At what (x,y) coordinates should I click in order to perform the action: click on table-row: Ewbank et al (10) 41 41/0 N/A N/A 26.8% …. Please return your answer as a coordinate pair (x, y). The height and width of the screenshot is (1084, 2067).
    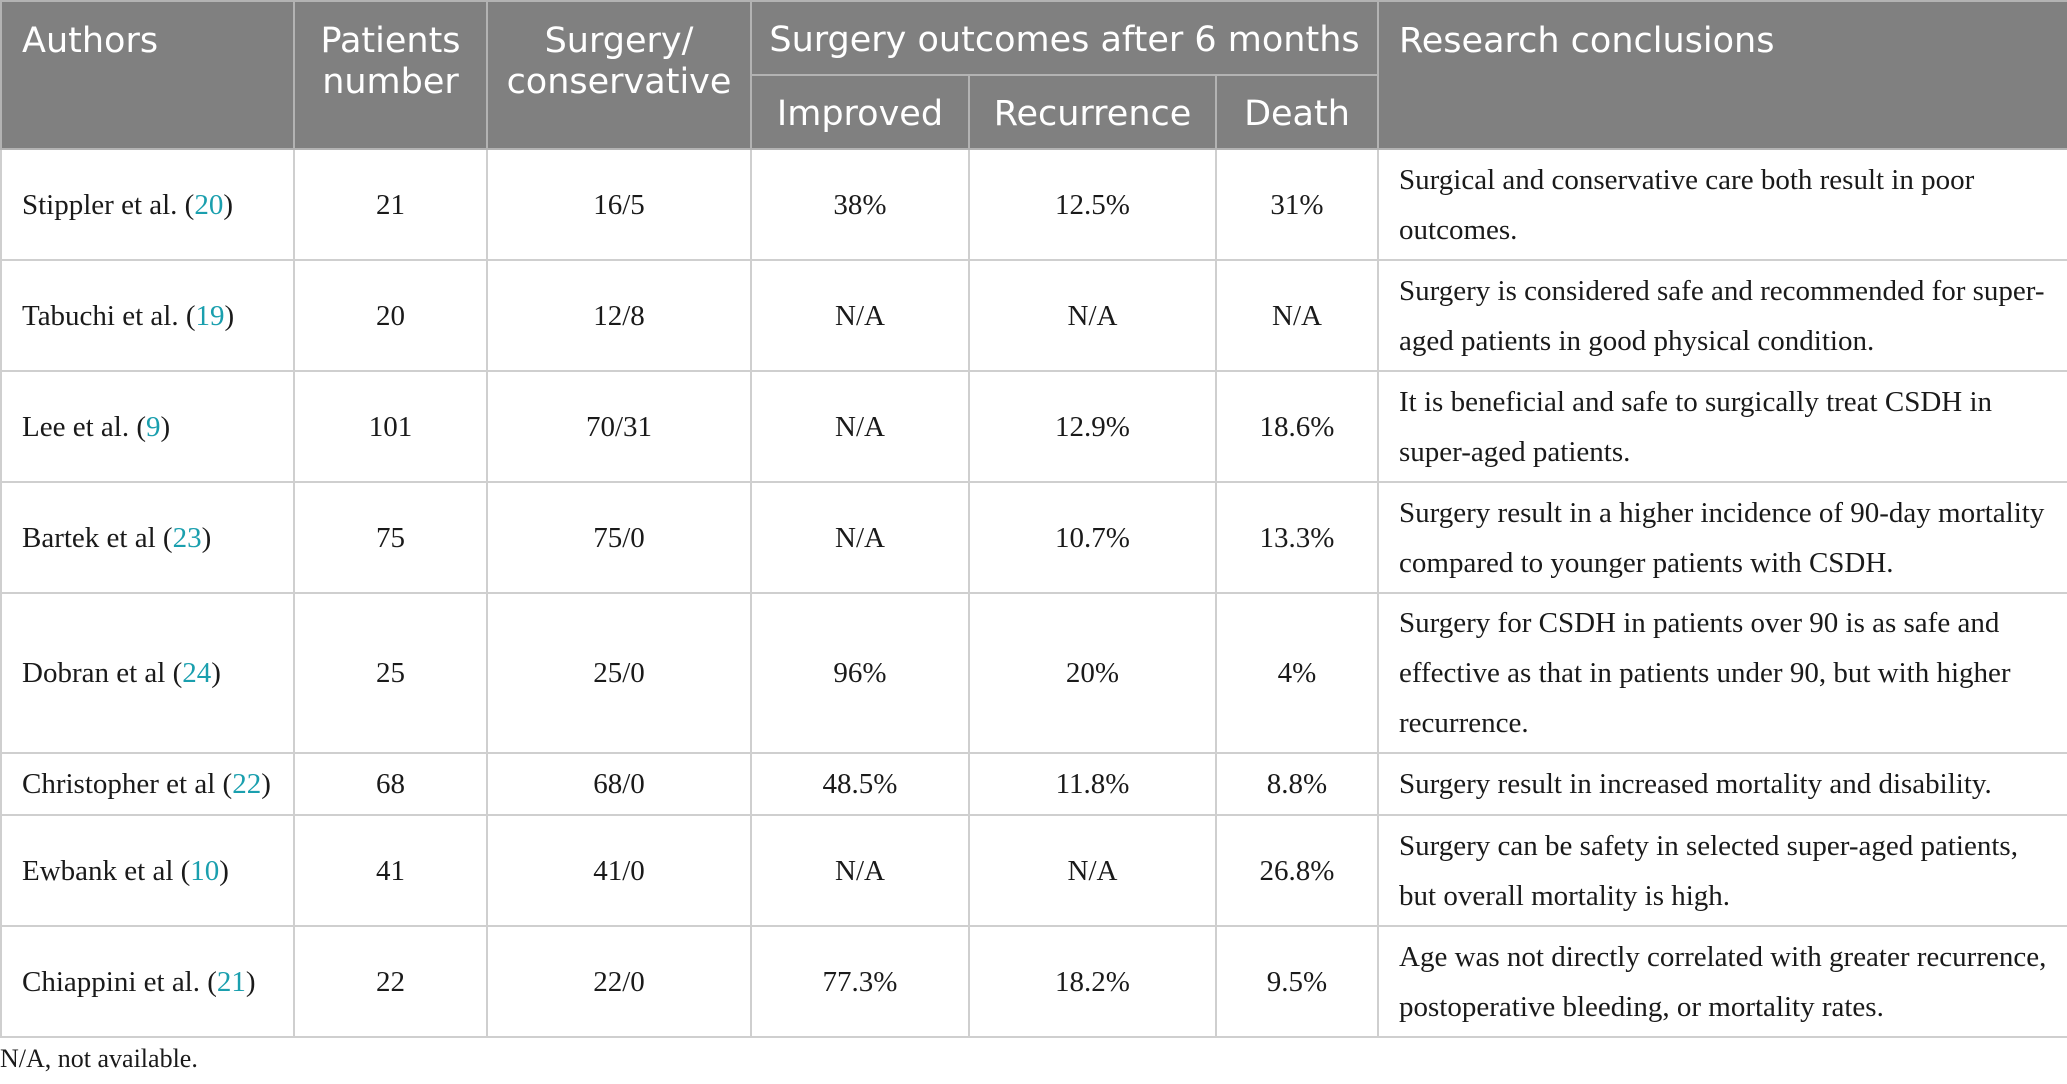
    Looking at the image, I should click on (1033, 870).